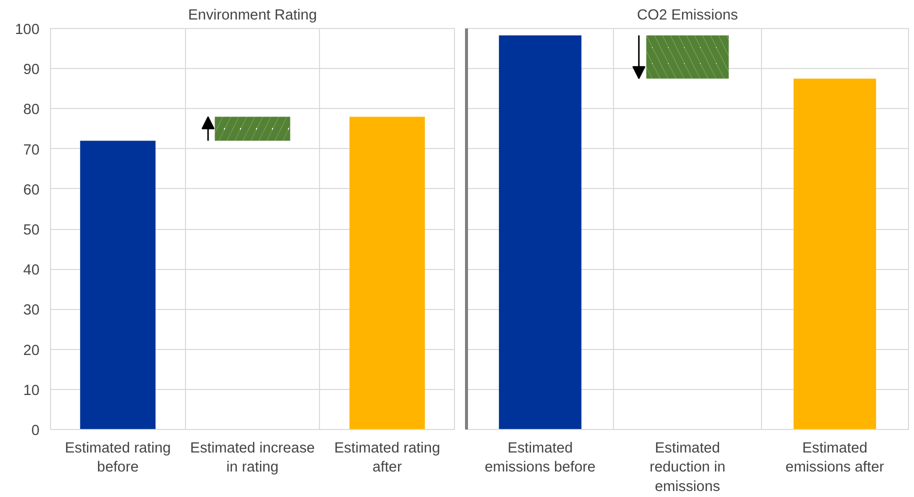 The height and width of the screenshot is (497, 914). I want to click on x-tick-label: Estimated emissions before, so click(540, 458).